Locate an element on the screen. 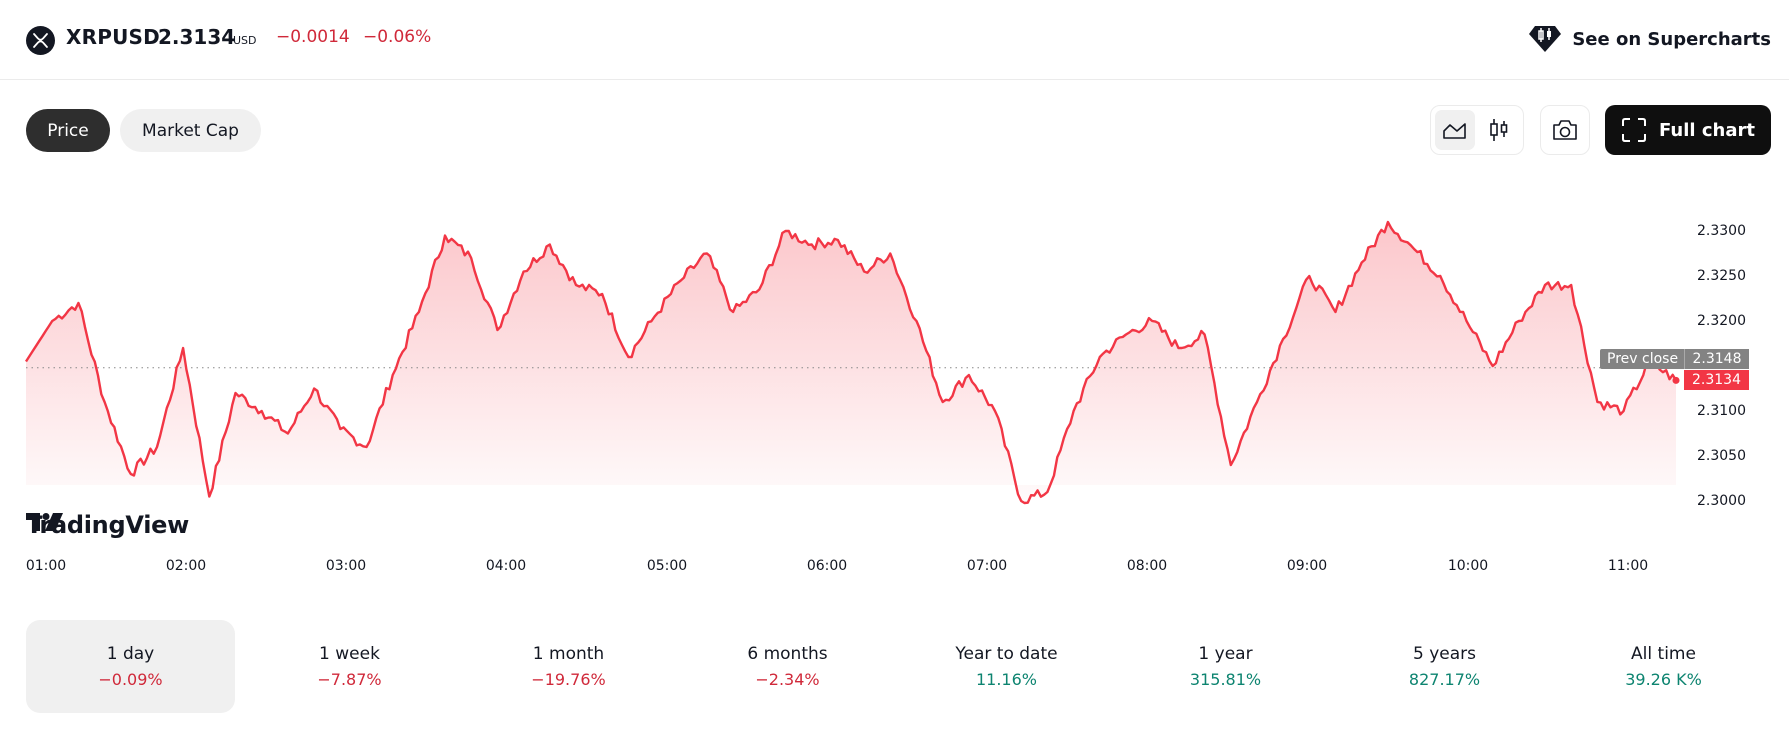 The image size is (1789, 751). symbol-name: XRPUSD is located at coordinates (113, 37).